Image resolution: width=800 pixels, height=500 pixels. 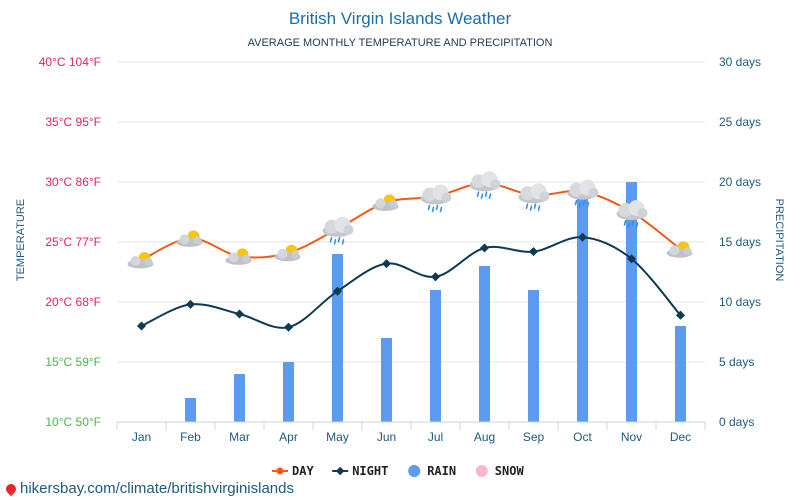 What do you see at coordinates (582, 437) in the screenshot?
I see `x-tick-label: Oct` at bounding box center [582, 437].